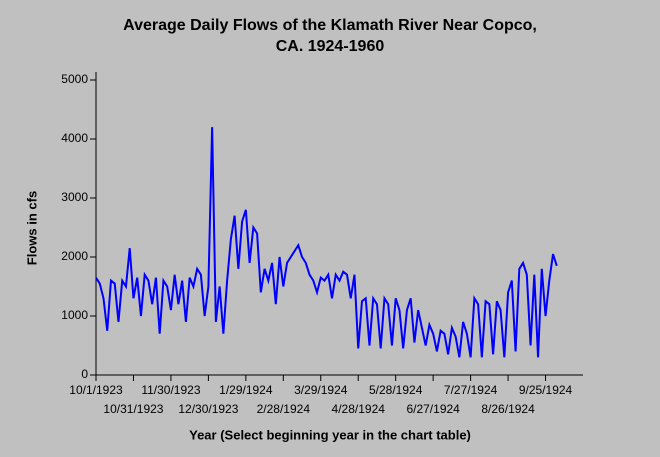 Image resolution: width=660 pixels, height=457 pixels. Describe the element at coordinates (546, 390) in the screenshot. I see `x-tick-label: 9/25/1924` at that location.